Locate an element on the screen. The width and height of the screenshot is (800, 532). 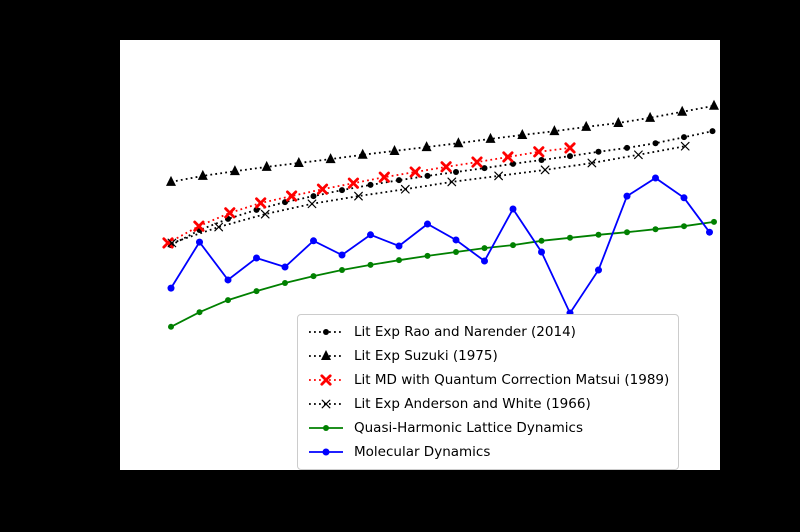
legend-item-anderson: Lit Exp Anderson and White (1966) is located at coordinates (488, 404).